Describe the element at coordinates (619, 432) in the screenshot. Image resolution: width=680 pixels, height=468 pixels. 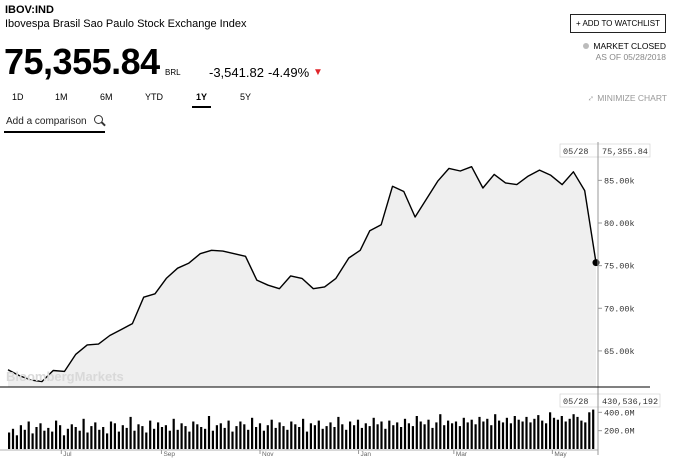
I see `volume-tick-label: 200.0M` at that location.